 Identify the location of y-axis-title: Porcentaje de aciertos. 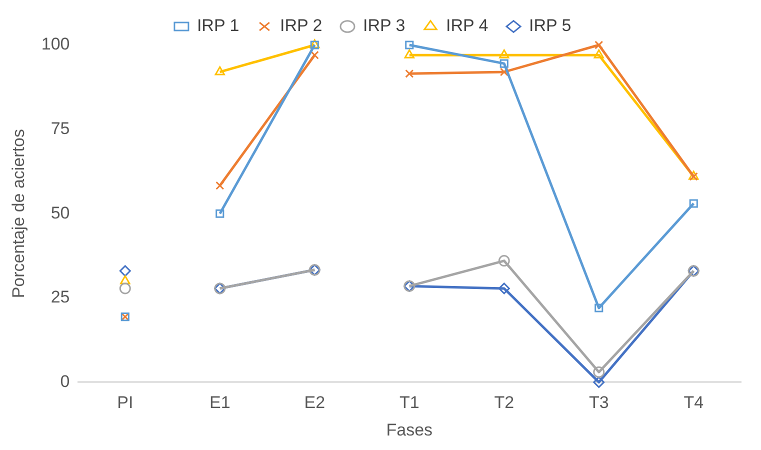
(18, 213).